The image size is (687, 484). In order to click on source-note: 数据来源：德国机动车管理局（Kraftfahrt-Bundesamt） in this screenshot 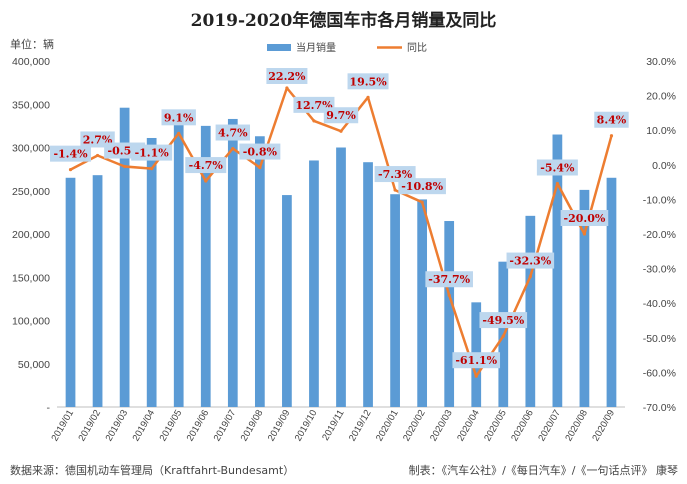, I will do `click(152, 470)`.